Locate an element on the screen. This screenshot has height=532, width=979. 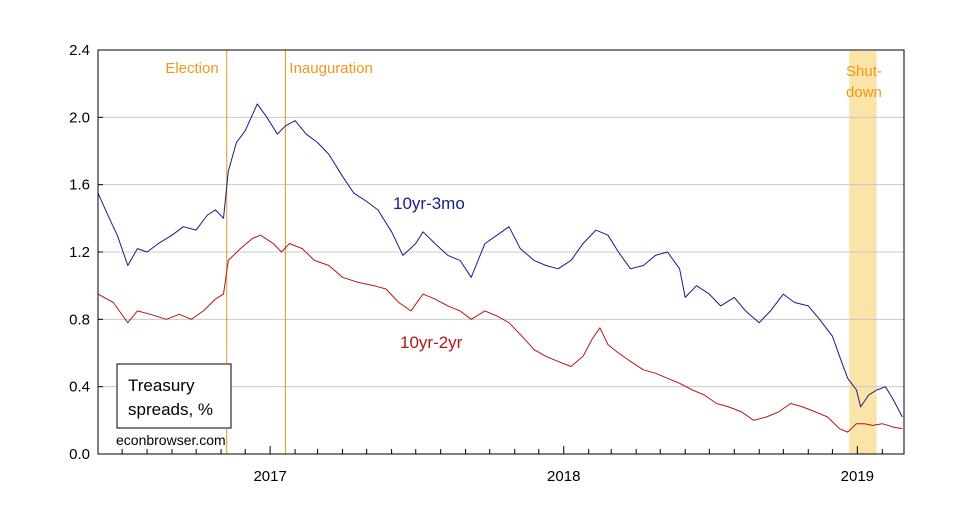
credit-label: econbrowser.com is located at coordinates (171, 440).